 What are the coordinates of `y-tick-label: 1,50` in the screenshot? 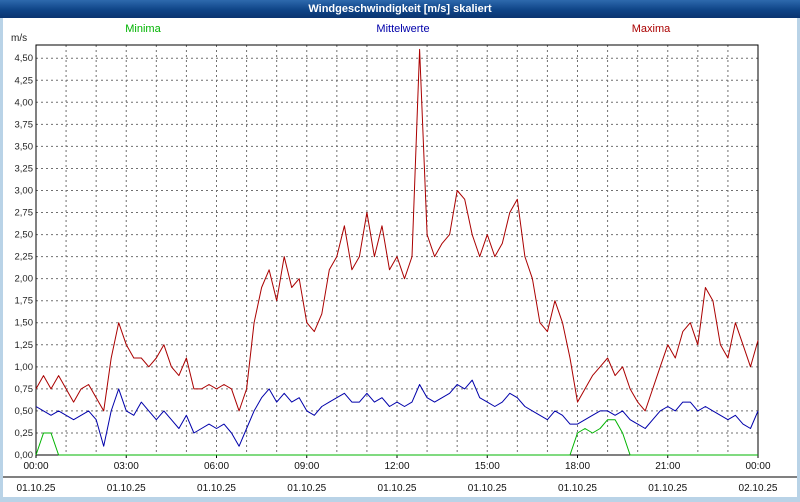 It's located at (24, 323).